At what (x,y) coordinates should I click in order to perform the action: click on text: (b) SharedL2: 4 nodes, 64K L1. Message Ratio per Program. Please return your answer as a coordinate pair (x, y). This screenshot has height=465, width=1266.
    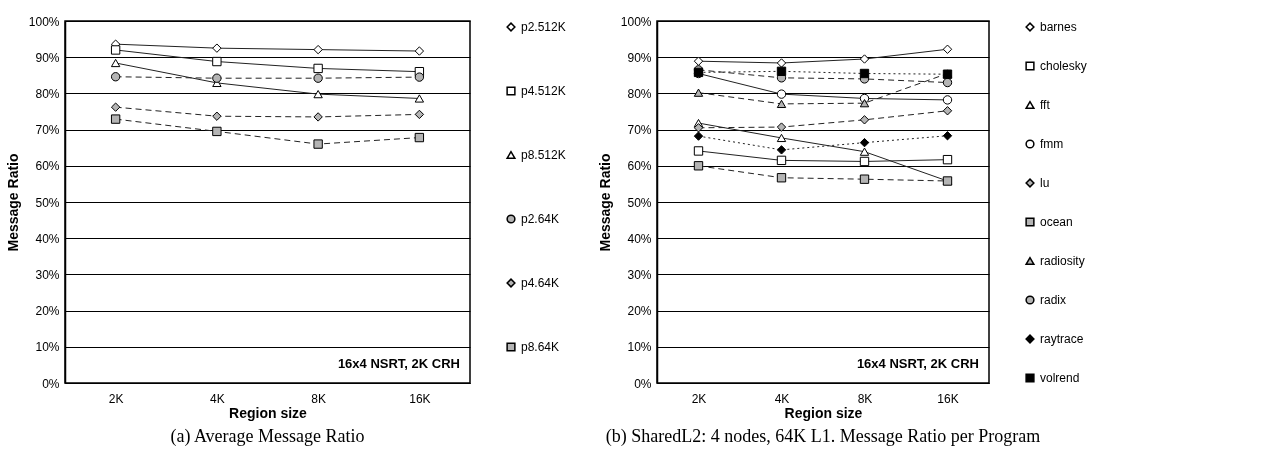
    Looking at the image, I should click on (823, 436).